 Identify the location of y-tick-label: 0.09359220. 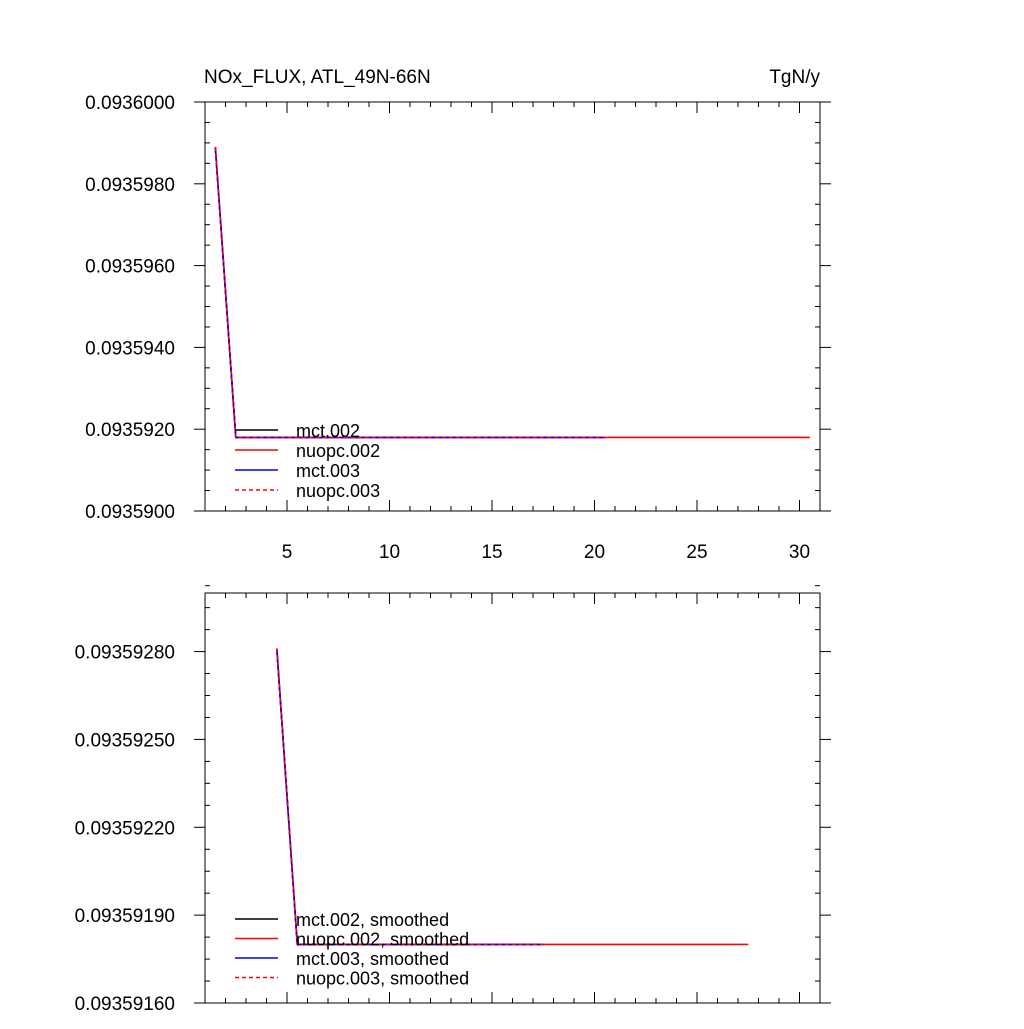
(125, 828).